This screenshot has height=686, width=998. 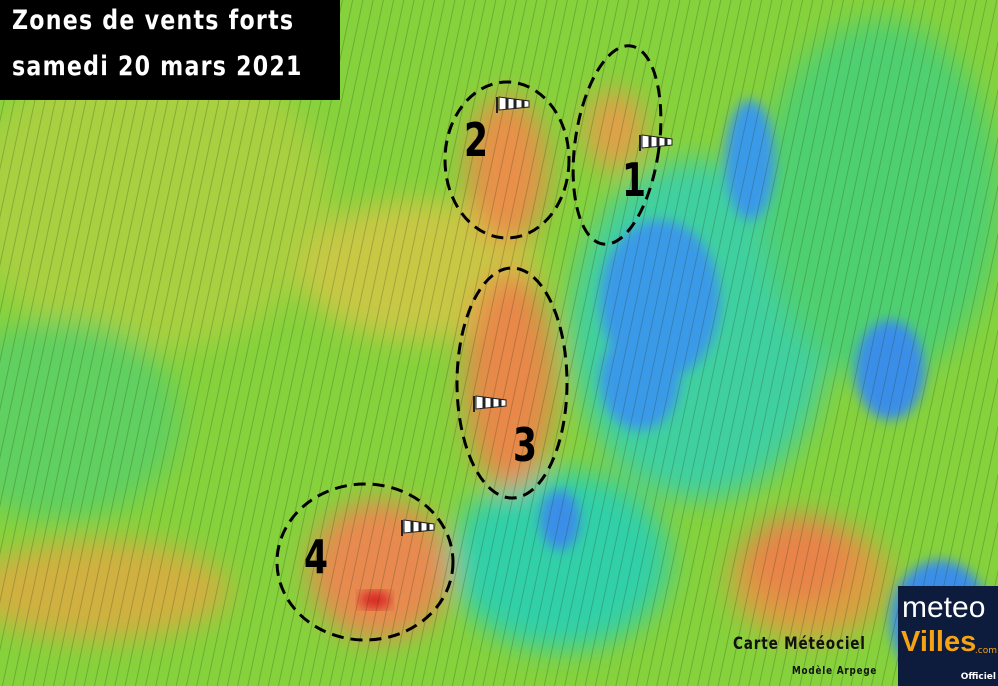 I want to click on meteovilles-logo: meteo Villes .com Officiel, so click(x=948, y=636).